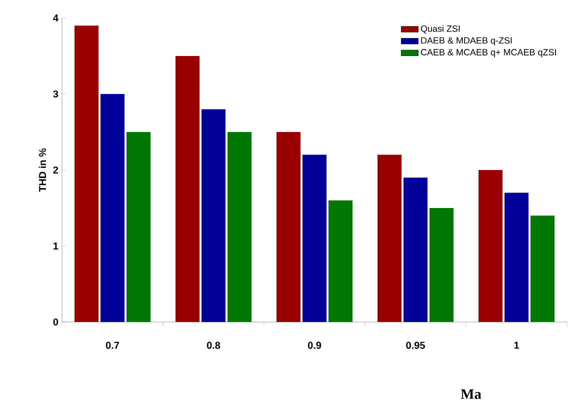  What do you see at coordinates (55, 170) in the screenshot?
I see `y-tick-label: 2` at bounding box center [55, 170].